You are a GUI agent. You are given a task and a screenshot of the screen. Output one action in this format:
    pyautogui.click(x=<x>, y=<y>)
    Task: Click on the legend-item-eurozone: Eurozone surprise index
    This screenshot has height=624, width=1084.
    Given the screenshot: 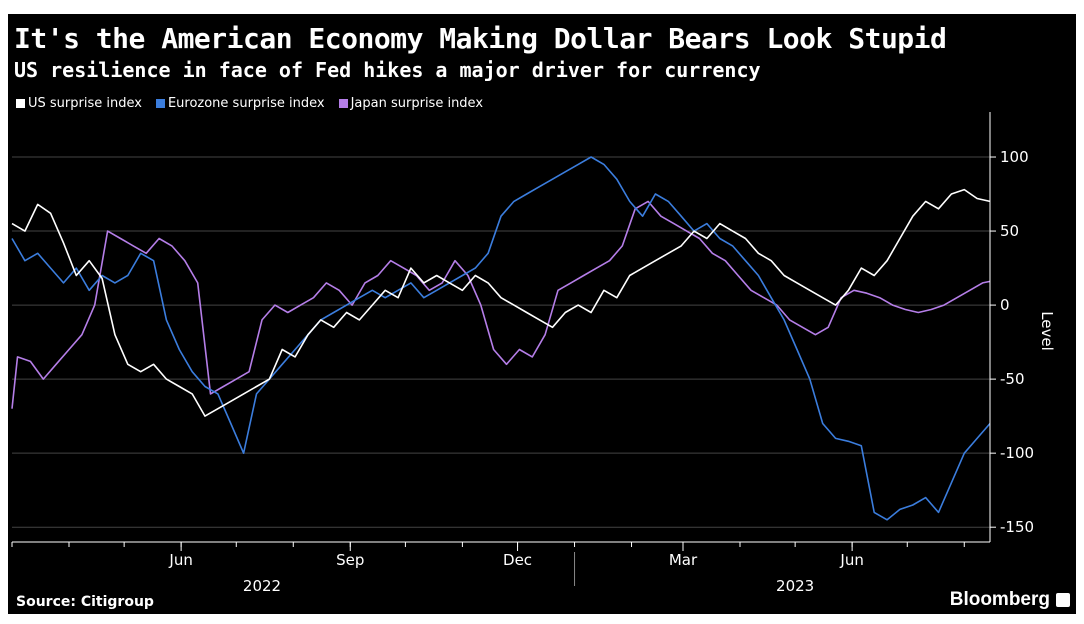 What is the action you would take?
    pyautogui.click(x=240, y=103)
    